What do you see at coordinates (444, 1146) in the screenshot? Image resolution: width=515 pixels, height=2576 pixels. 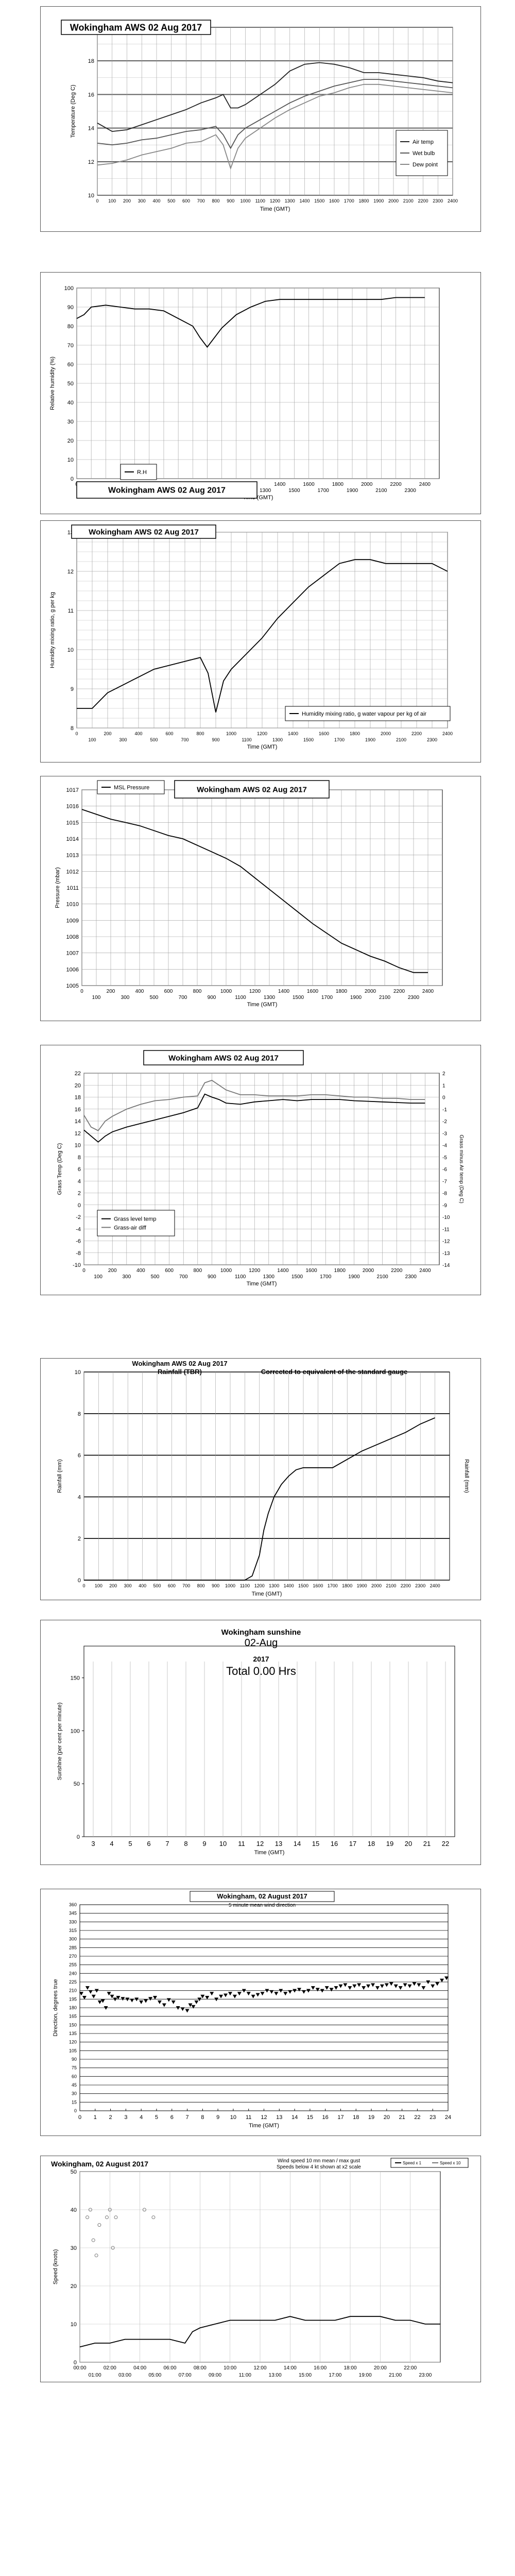 I see `y2-tick-label: -4` at bounding box center [444, 1146].